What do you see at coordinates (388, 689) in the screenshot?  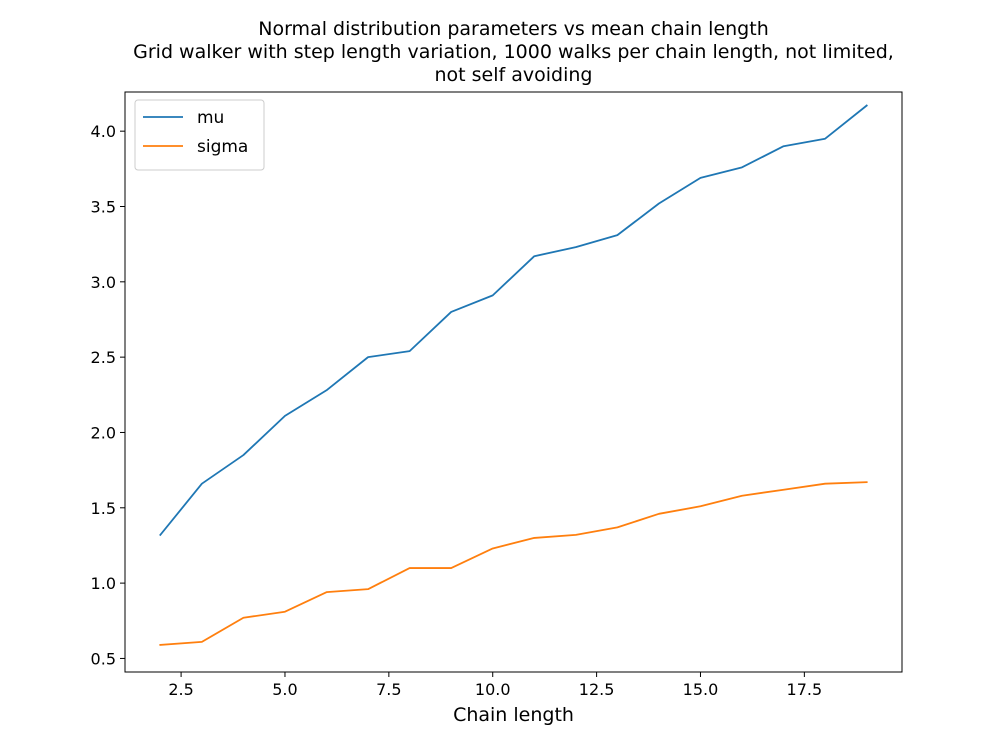 I see `x-tick-label: 7.5` at bounding box center [388, 689].